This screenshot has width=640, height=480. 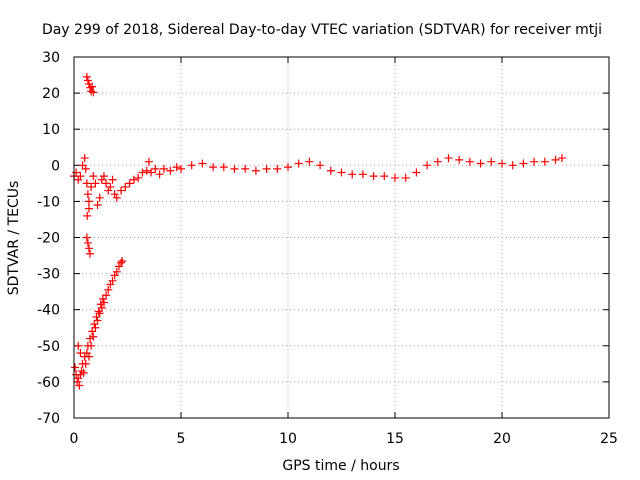 I want to click on x-tick-label: 0, so click(x=74, y=439).